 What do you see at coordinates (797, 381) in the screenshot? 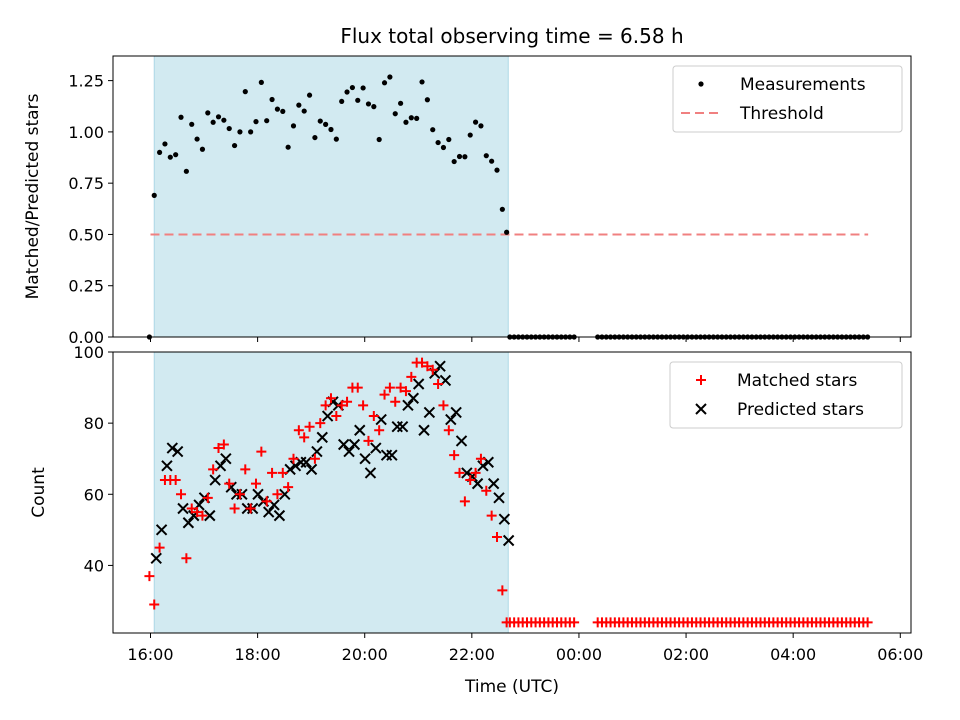
I see `legend-label-matched: Matched stars` at bounding box center [797, 381].